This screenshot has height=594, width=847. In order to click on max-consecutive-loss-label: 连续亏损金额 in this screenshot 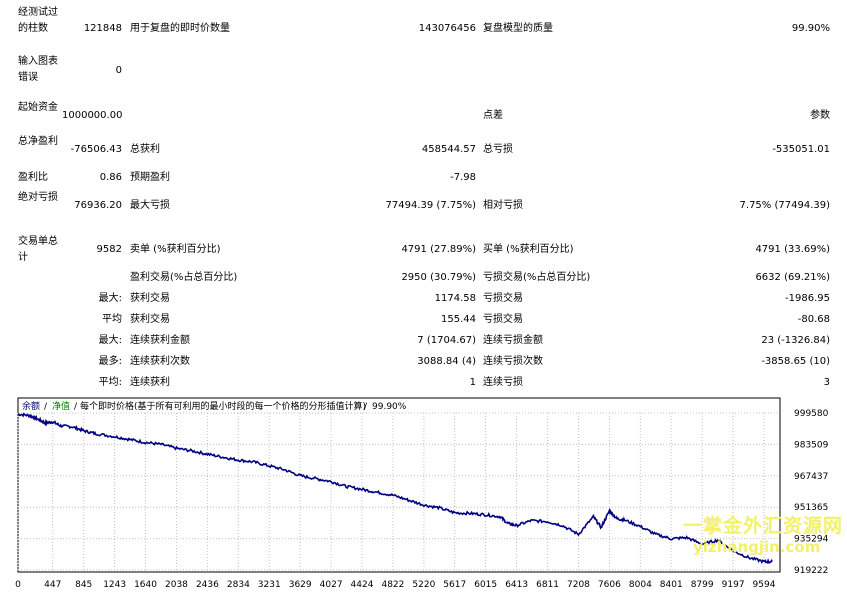, I will do `click(513, 340)`.